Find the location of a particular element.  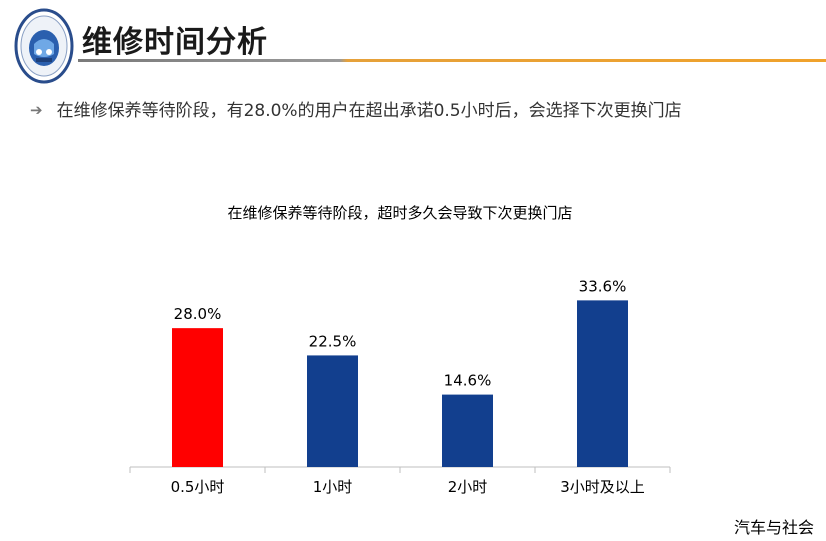

page-title: 维修时间分析 is located at coordinates (175, 42).